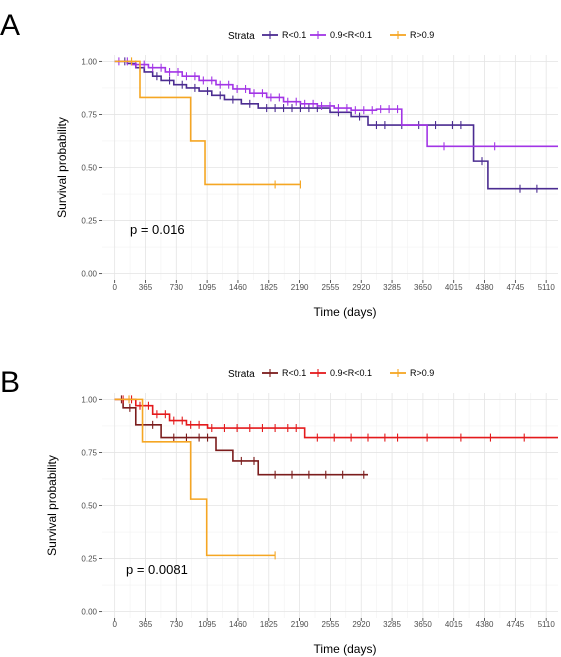 The width and height of the screenshot is (561, 657). What do you see at coordinates (157, 569) in the screenshot?
I see `p-value-annotation: p = 0.0081` at bounding box center [157, 569].